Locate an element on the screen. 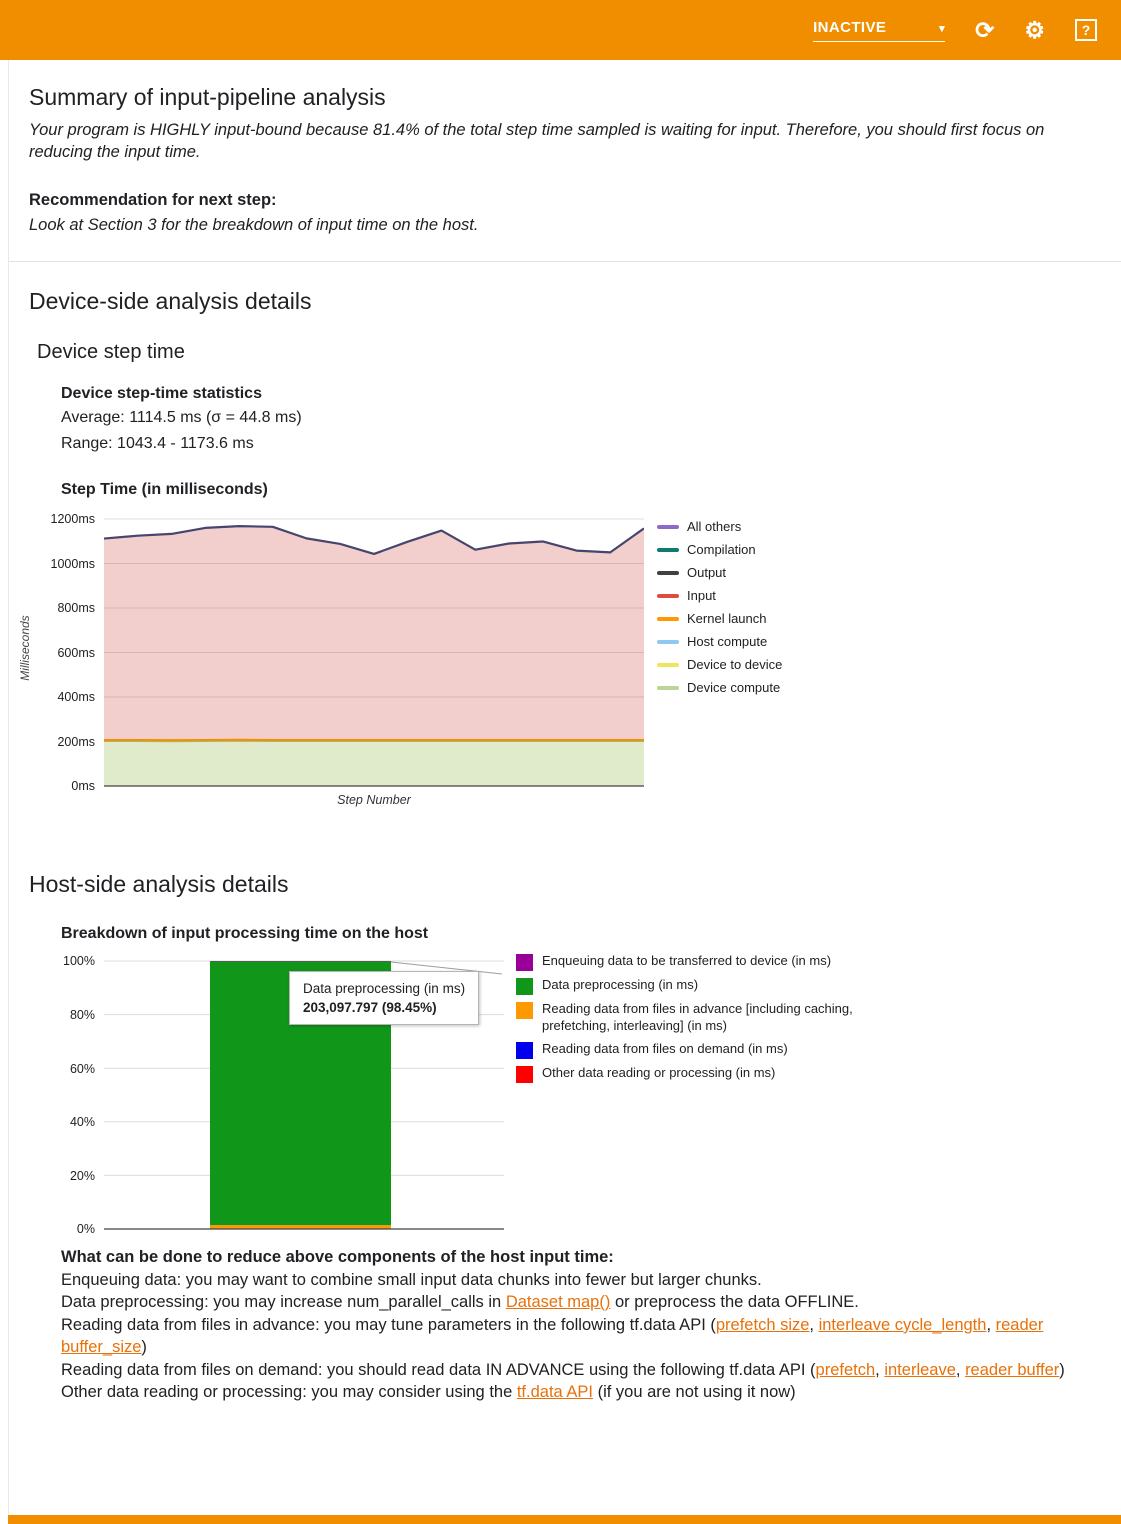 The width and height of the screenshot is (1121, 1524). device-step-time-title: Device step time is located at coordinates (569, 352).